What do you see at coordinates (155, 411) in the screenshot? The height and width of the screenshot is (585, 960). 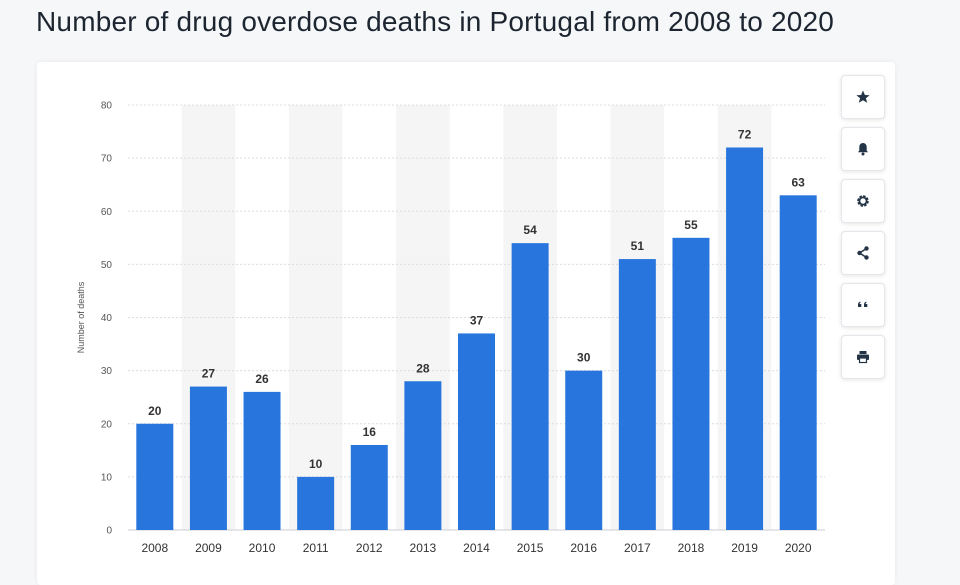 I see `data-label: 20` at bounding box center [155, 411].